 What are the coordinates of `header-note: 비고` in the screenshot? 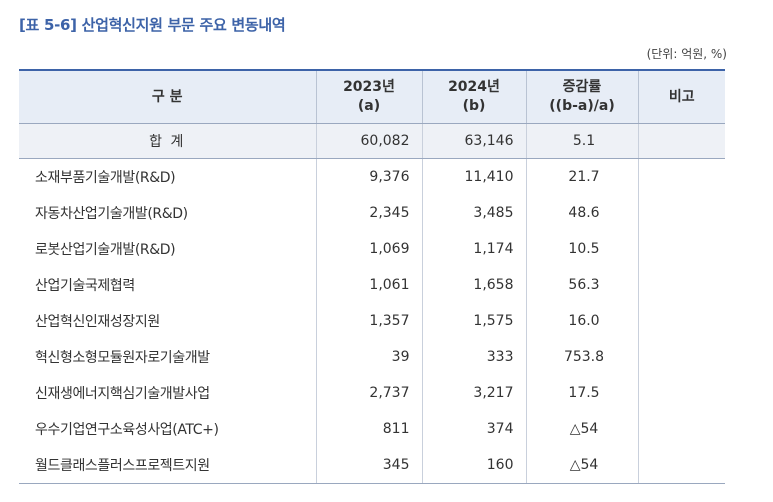 It's located at (681, 96).